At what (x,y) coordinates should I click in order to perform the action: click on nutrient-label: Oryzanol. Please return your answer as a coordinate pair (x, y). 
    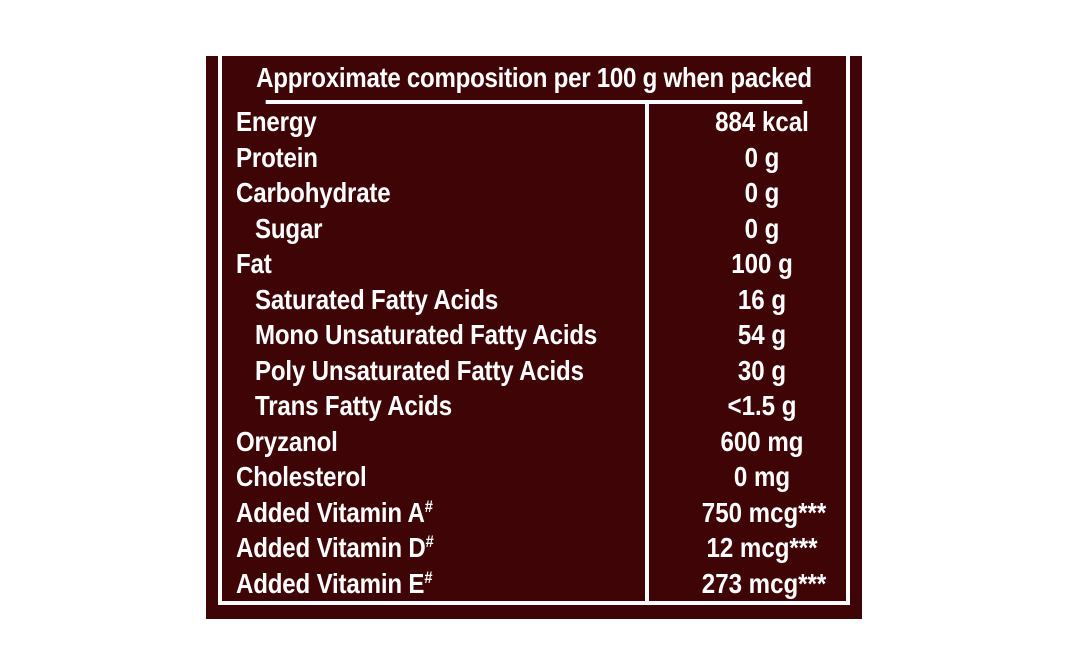
    Looking at the image, I should click on (287, 442).